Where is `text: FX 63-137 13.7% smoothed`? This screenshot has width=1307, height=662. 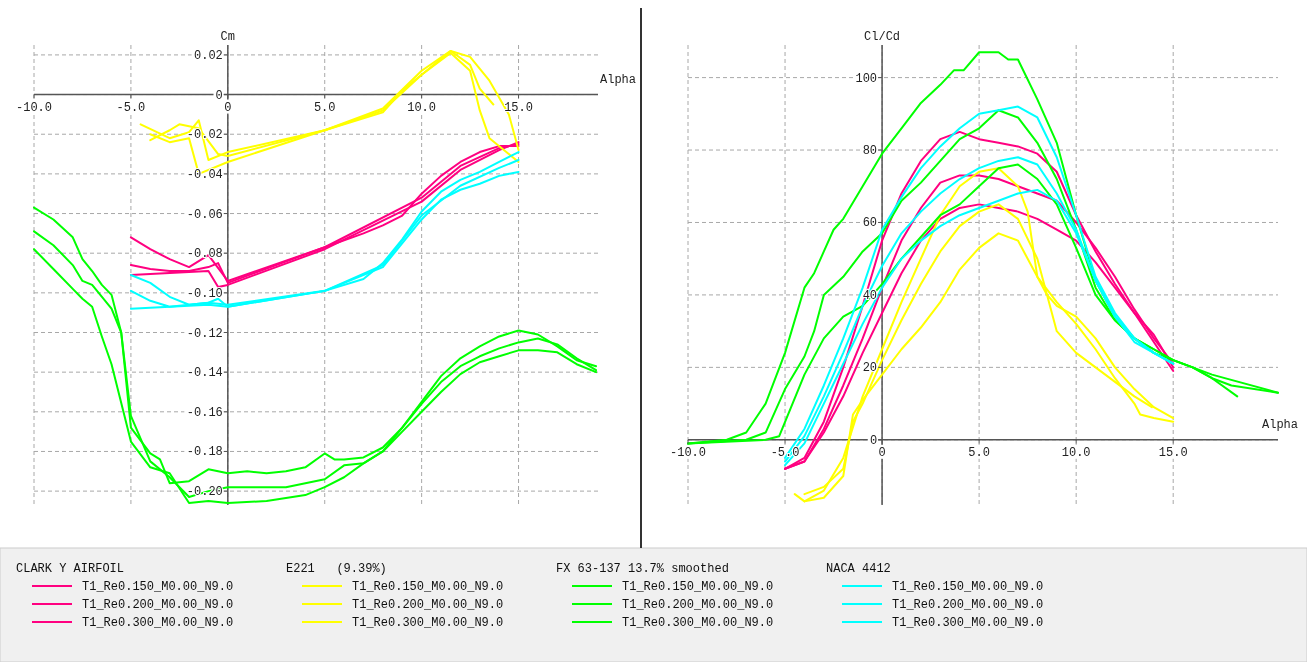 text: FX 63-137 13.7% smoothed is located at coordinates (642, 569).